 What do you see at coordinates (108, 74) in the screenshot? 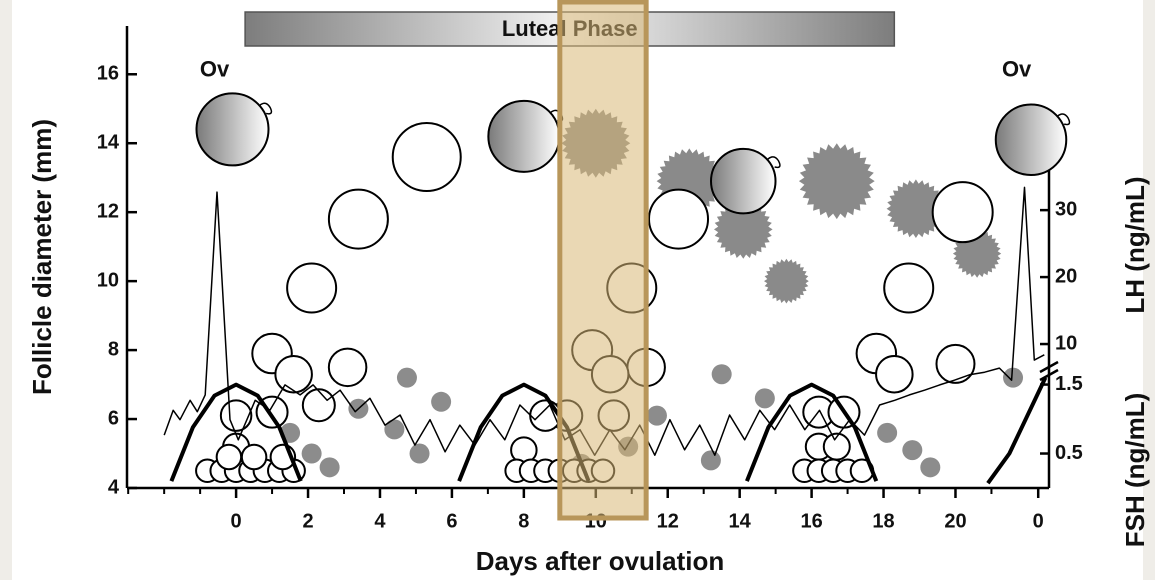
I see `y-tick-label: 16` at bounding box center [108, 74].